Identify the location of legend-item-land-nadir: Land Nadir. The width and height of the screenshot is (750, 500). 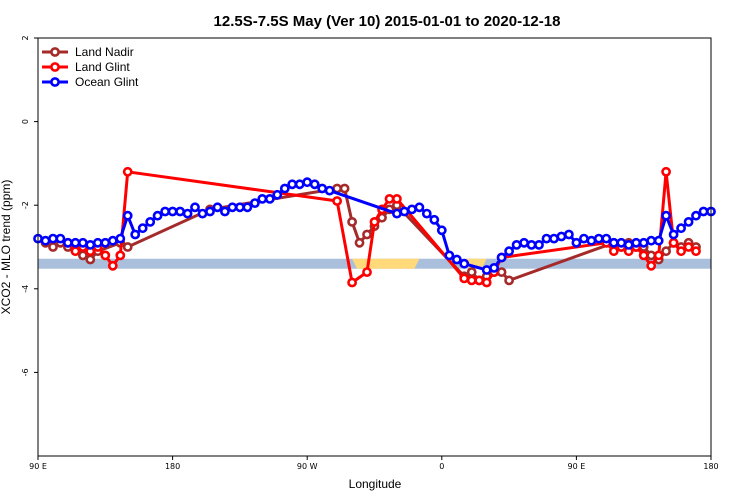
(88, 52).